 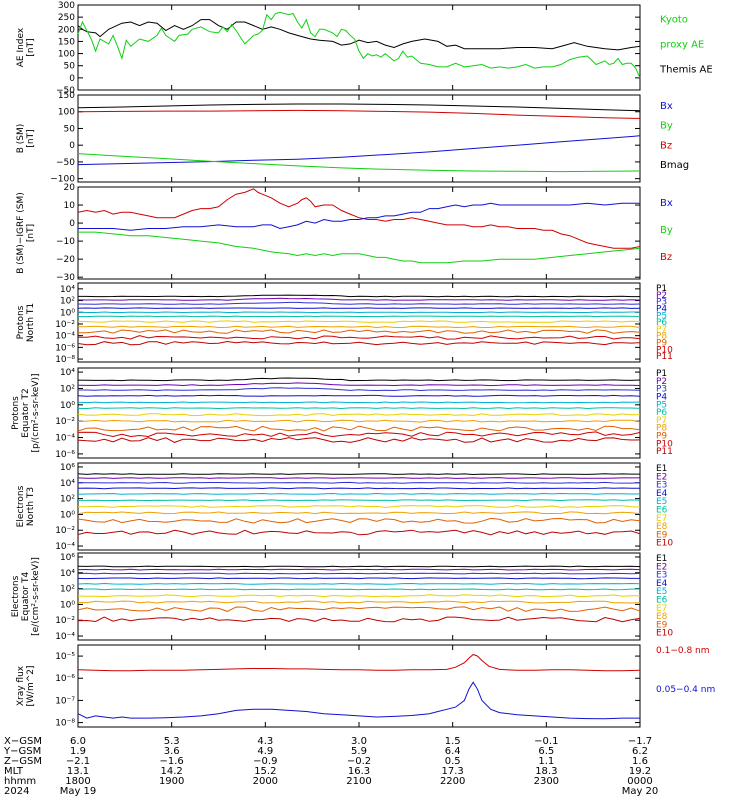 I want to click on legend-label: E4, so click(x=662, y=494).